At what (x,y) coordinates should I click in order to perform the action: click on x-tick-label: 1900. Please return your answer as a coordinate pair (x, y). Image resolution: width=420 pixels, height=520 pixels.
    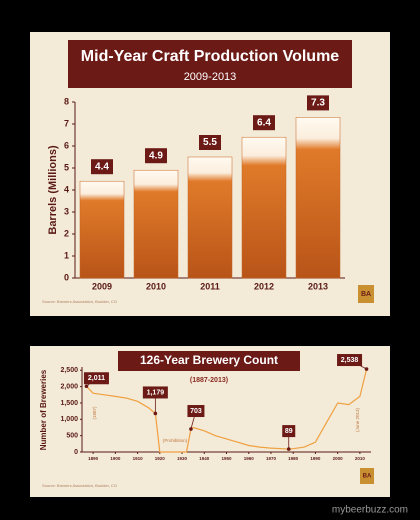
    Looking at the image, I should click on (115, 458).